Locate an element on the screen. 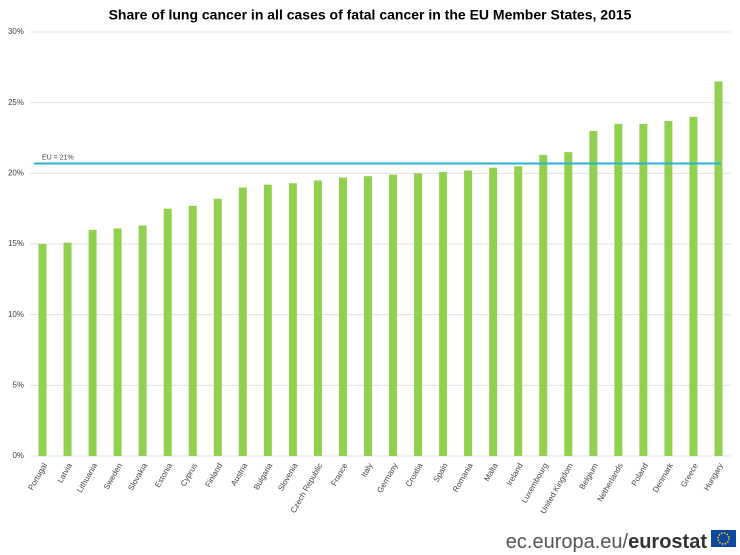  x-tick-label: Slovakia is located at coordinates (137, 476).